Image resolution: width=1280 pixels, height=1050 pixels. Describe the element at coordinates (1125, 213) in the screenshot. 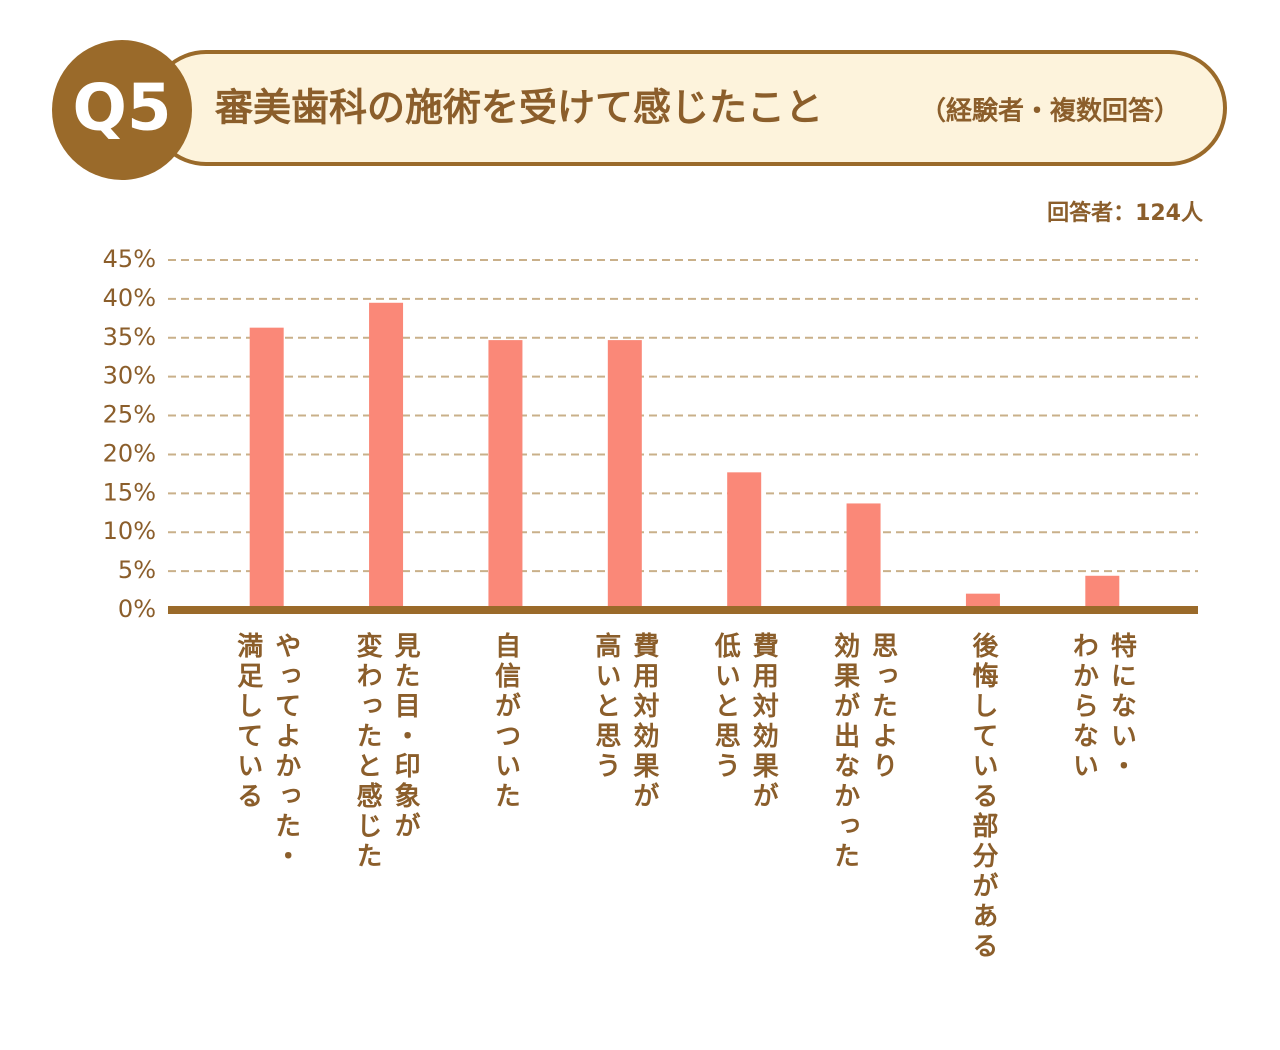

I see `note: 回答者：124人` at that location.